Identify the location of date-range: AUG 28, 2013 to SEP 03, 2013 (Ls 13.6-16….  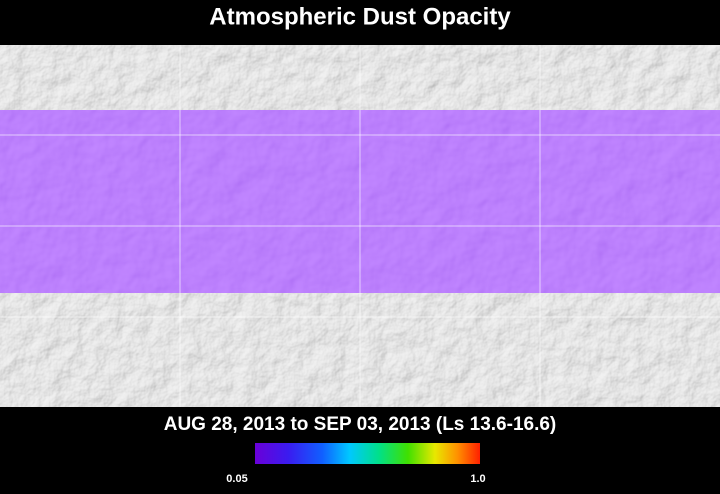
(360, 424).